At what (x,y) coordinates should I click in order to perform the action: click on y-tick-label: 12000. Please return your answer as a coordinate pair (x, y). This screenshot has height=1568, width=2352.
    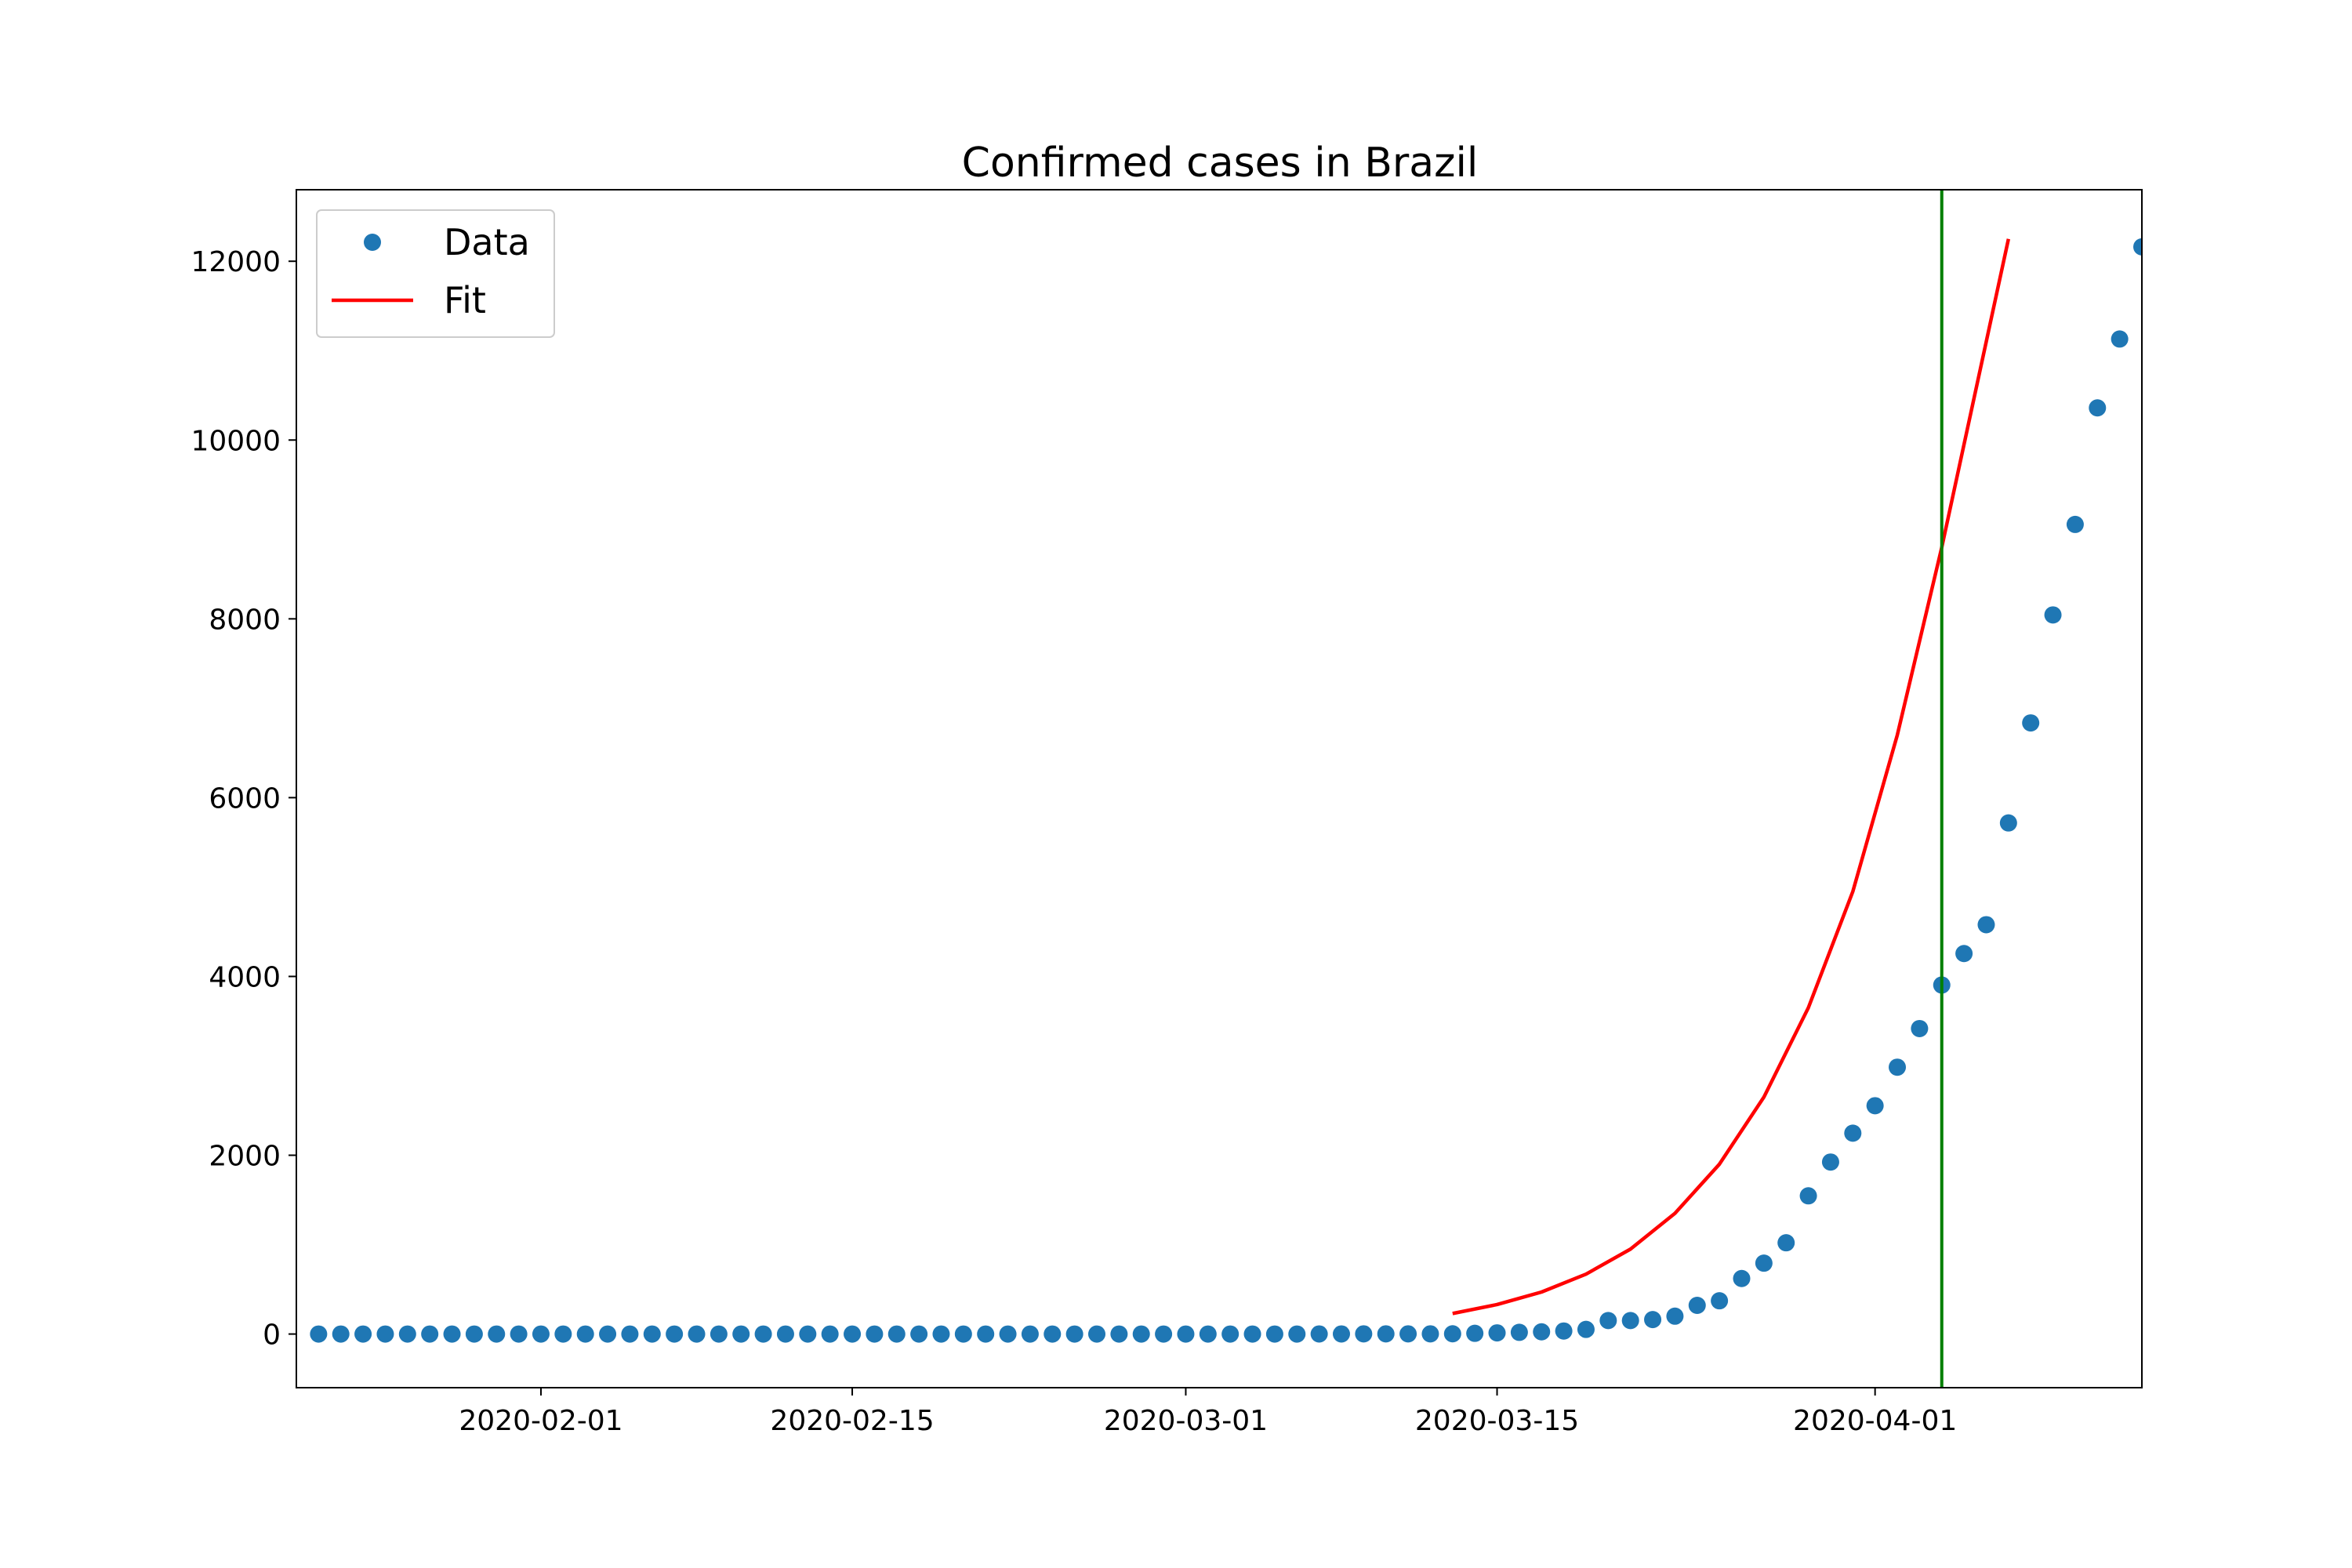
    Looking at the image, I should click on (236, 262).